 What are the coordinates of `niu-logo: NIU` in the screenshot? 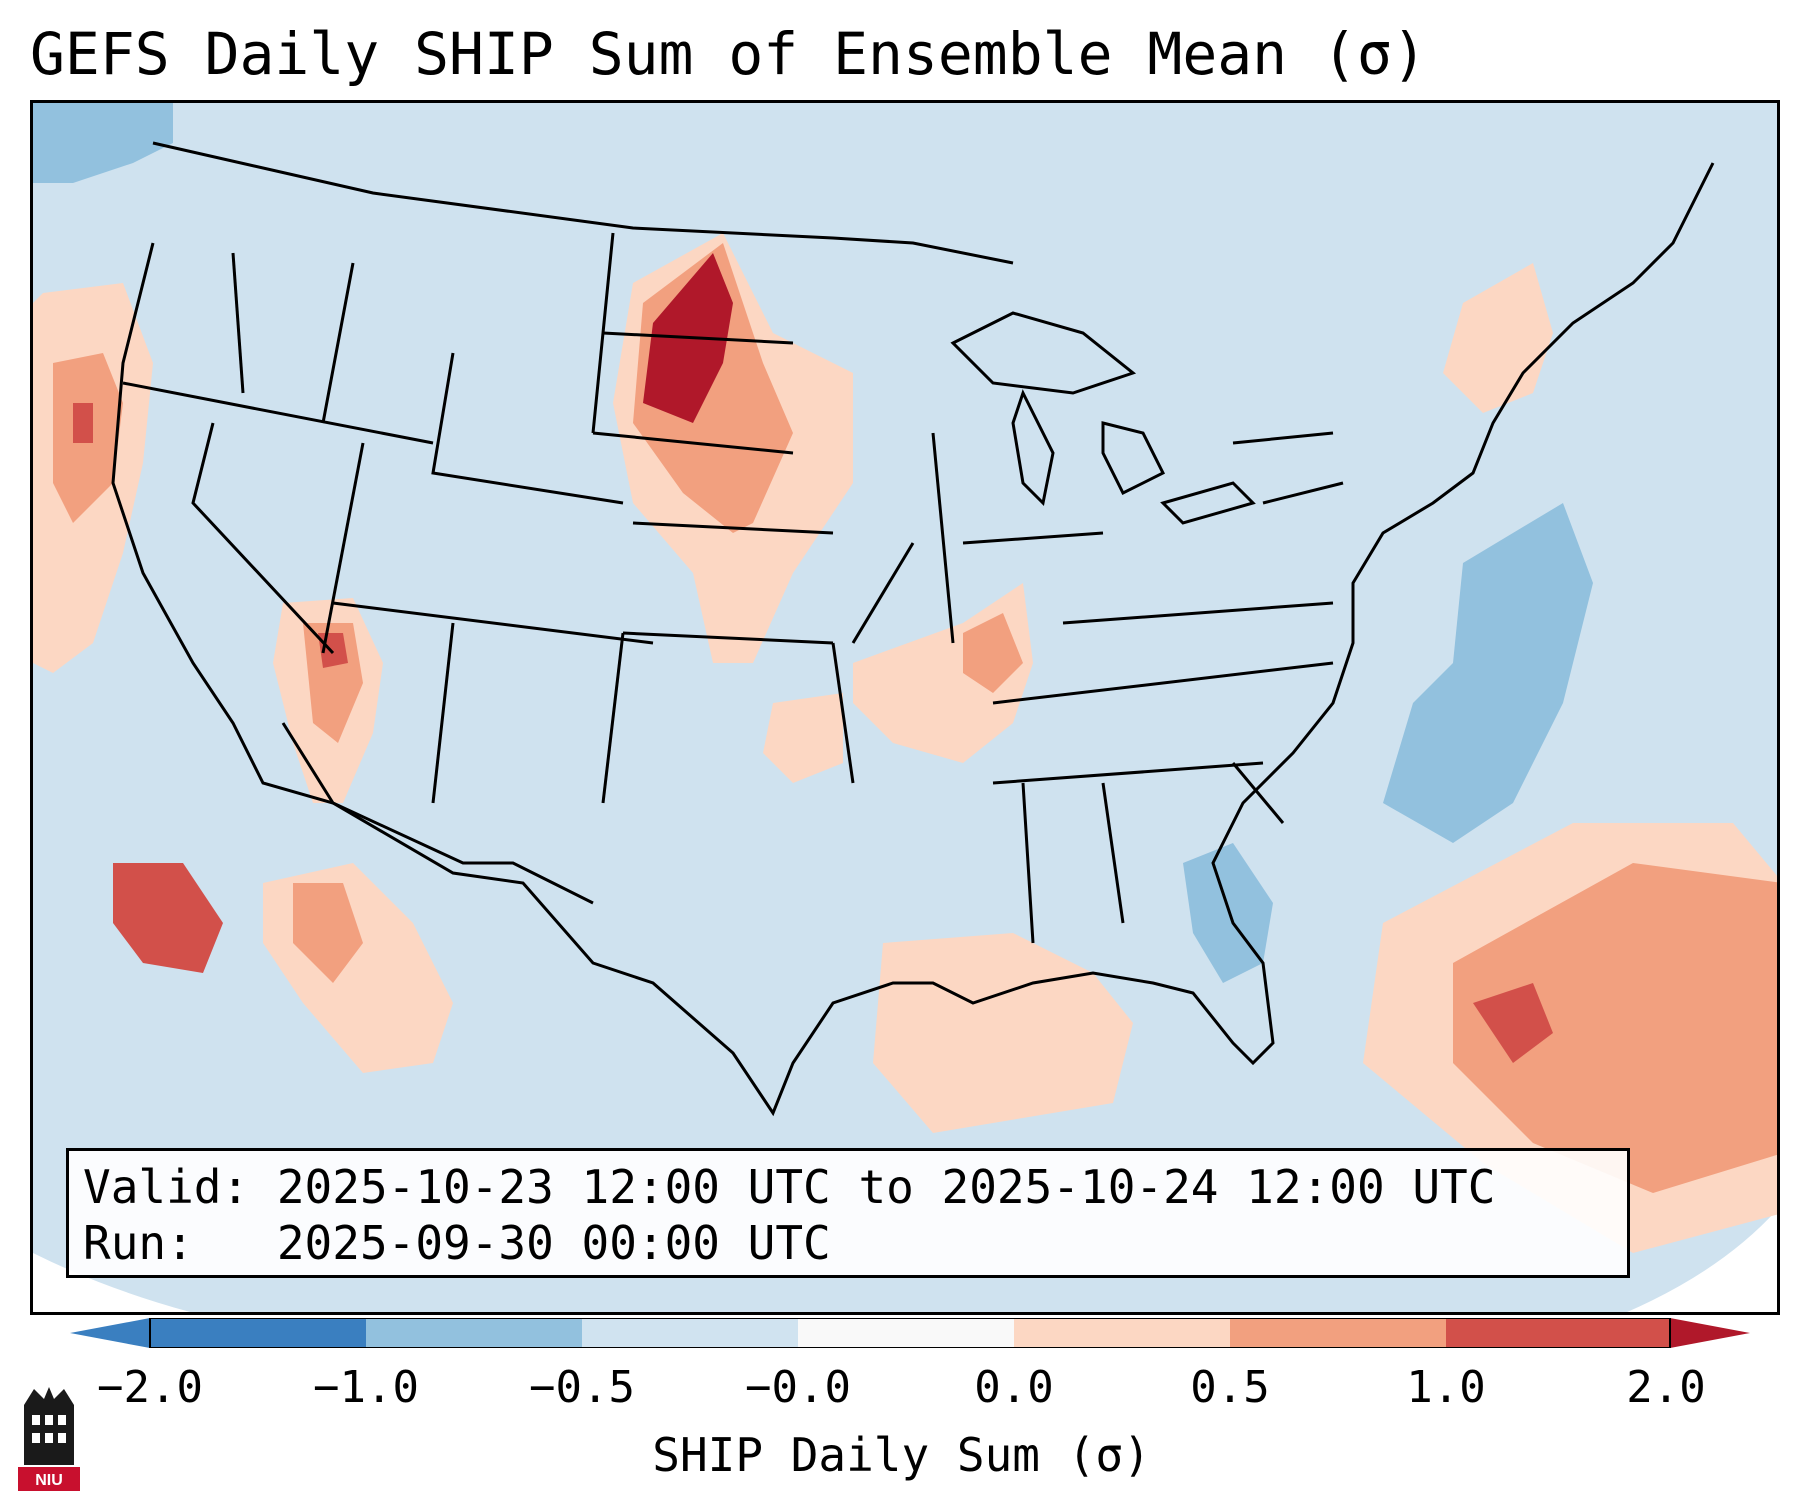 It's located at (49, 1439).